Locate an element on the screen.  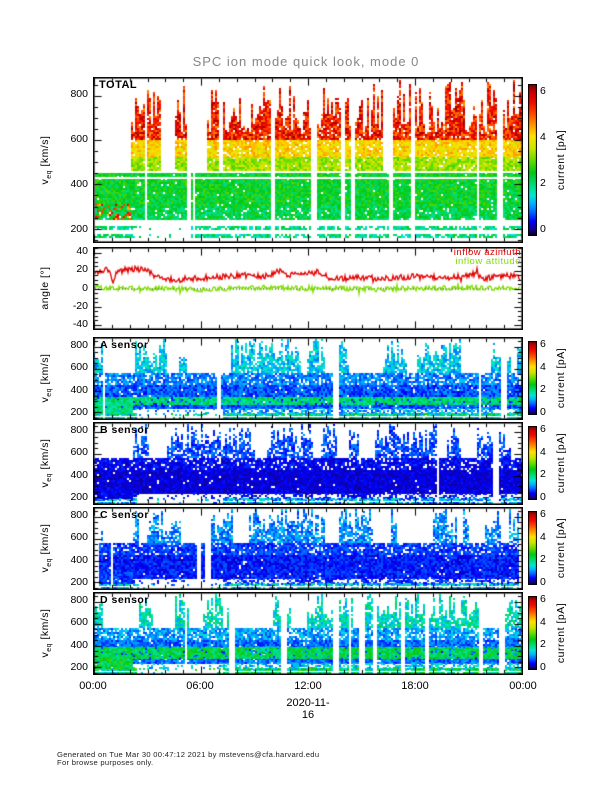
sensor-c-colorbar is located at coordinates (532, 548).